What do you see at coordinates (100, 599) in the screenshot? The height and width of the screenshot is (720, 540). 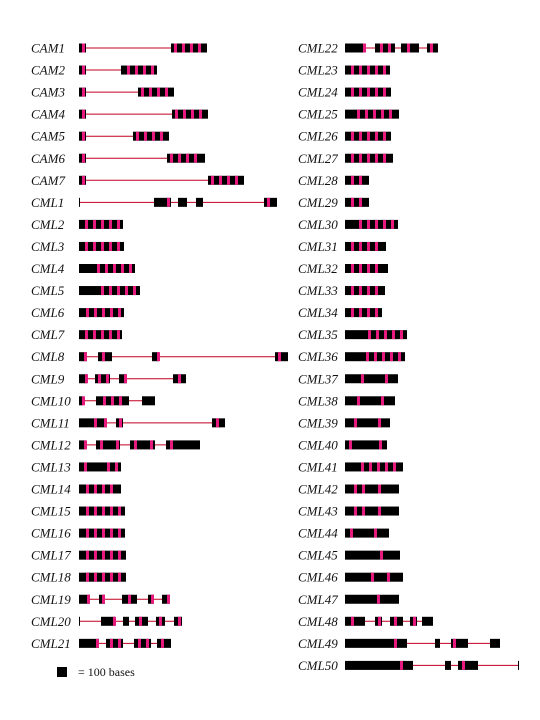 I see `gene-cml19: CML19` at bounding box center [100, 599].